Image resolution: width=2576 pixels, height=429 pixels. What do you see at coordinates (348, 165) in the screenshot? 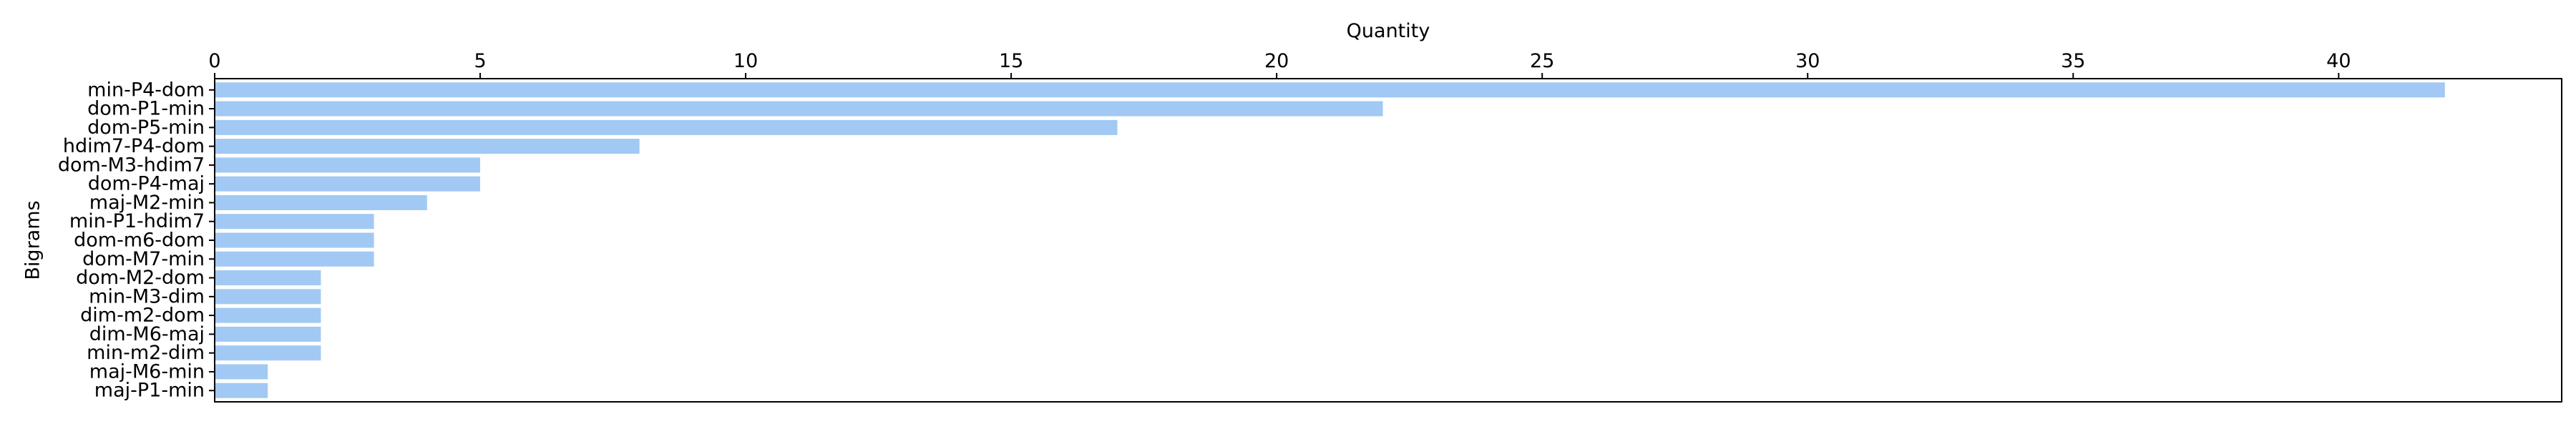
I see `bar-dom-M3-hdim7` at bounding box center [348, 165].